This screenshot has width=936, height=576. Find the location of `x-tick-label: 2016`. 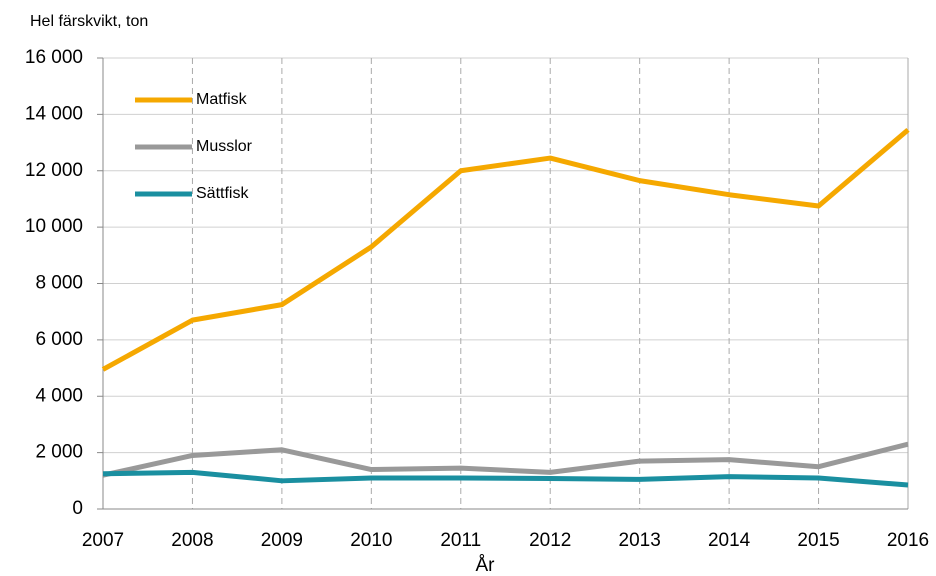

x-tick-label: 2016 is located at coordinates (908, 540).